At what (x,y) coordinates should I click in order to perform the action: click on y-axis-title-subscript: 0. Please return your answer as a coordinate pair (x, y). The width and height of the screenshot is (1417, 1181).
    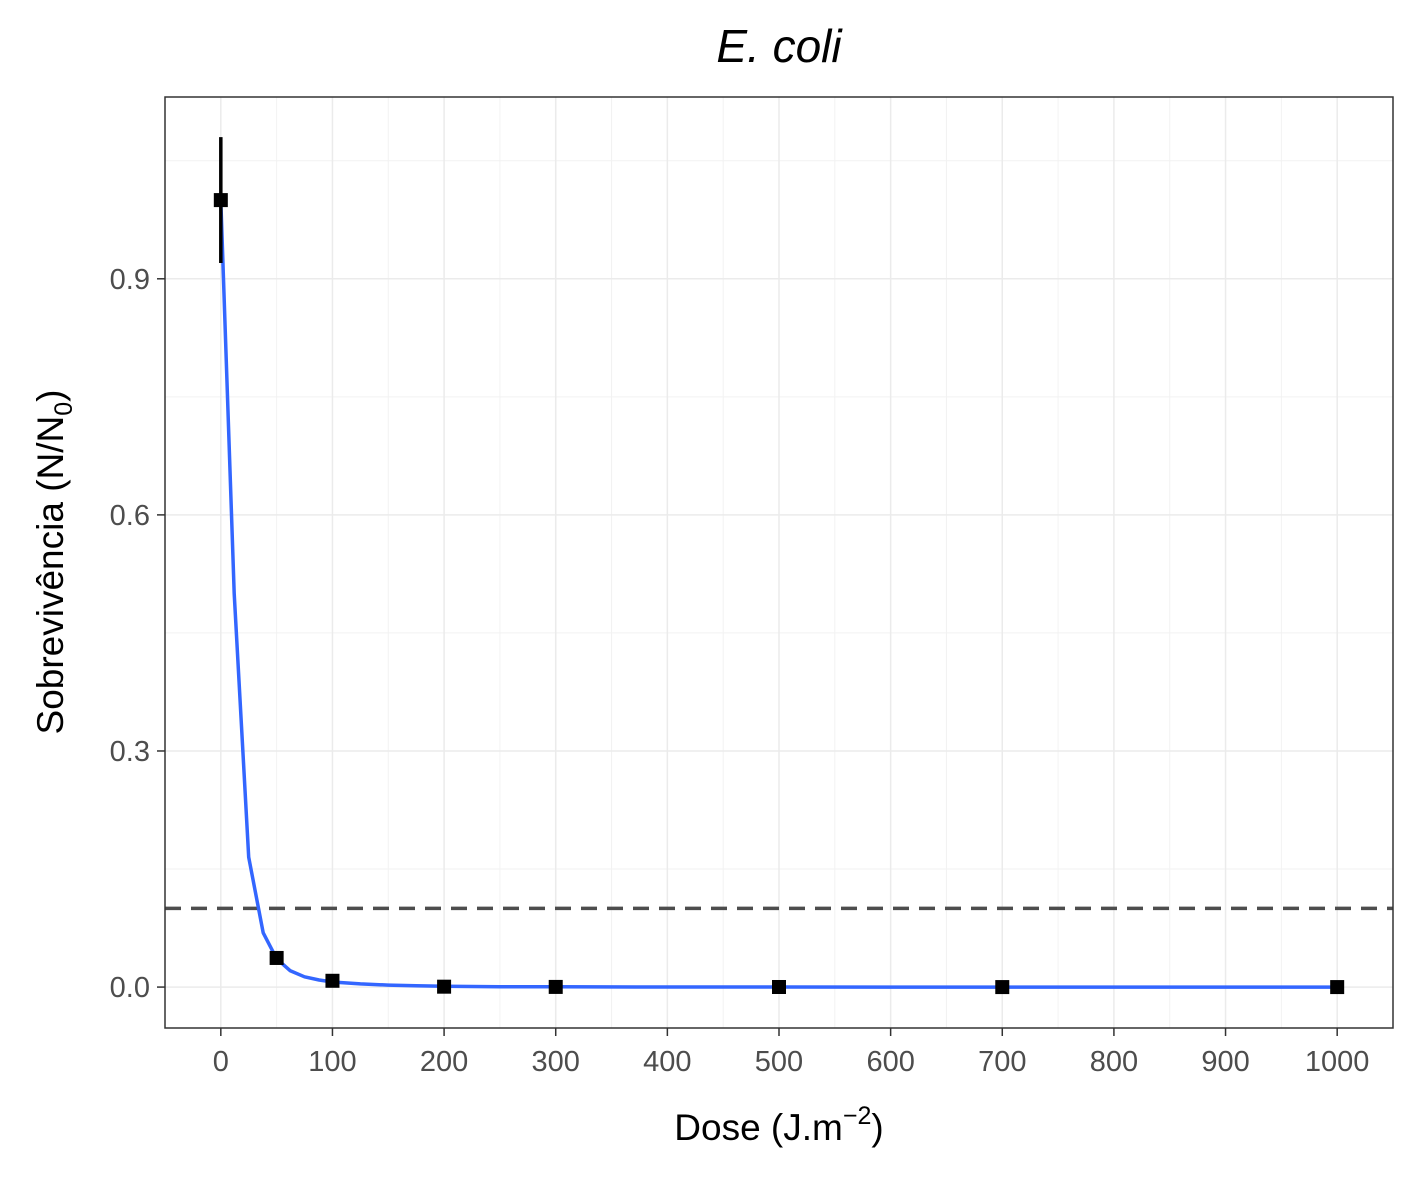
    Looking at the image, I should click on (64, 409).